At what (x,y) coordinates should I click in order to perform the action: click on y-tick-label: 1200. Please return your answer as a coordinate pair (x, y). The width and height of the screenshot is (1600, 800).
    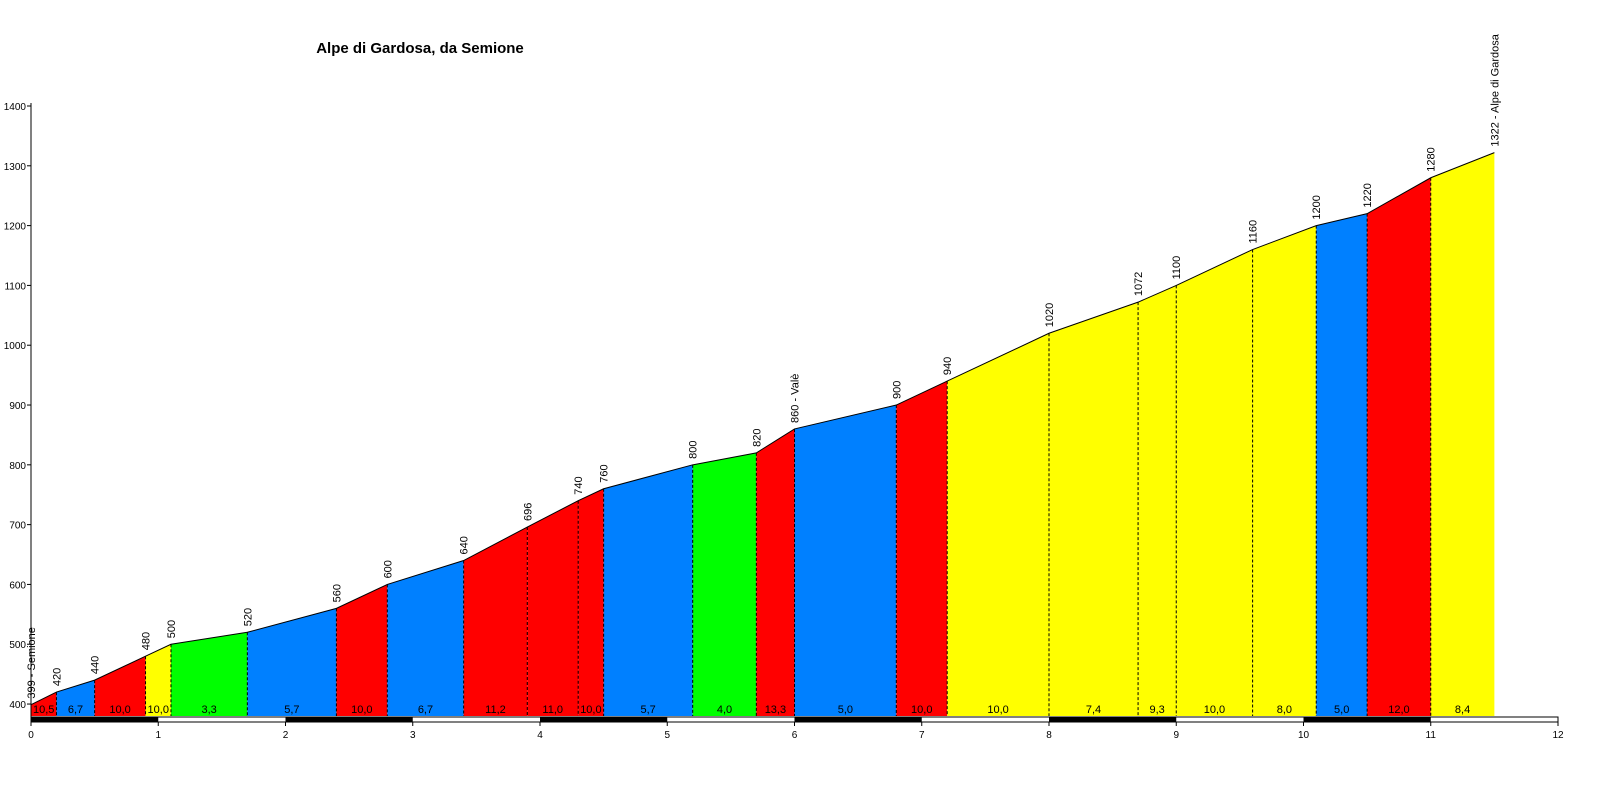
    Looking at the image, I should click on (15, 227).